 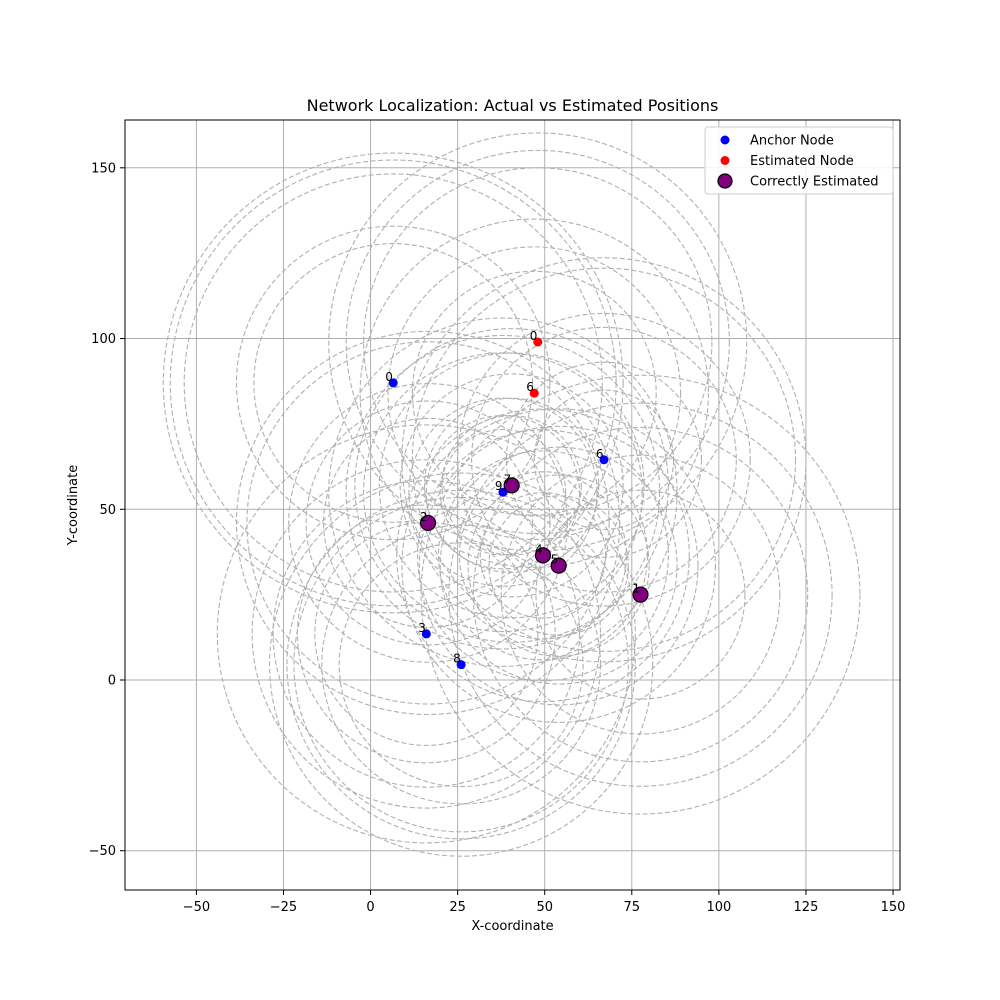 What do you see at coordinates (103, 168) in the screenshot?
I see `y-tick-label: 150` at bounding box center [103, 168].